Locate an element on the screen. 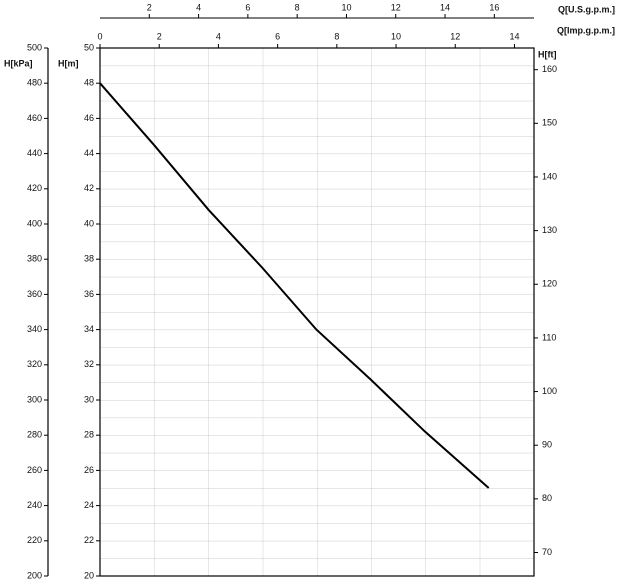  y-tick-label: 22 is located at coordinates (89, 540).